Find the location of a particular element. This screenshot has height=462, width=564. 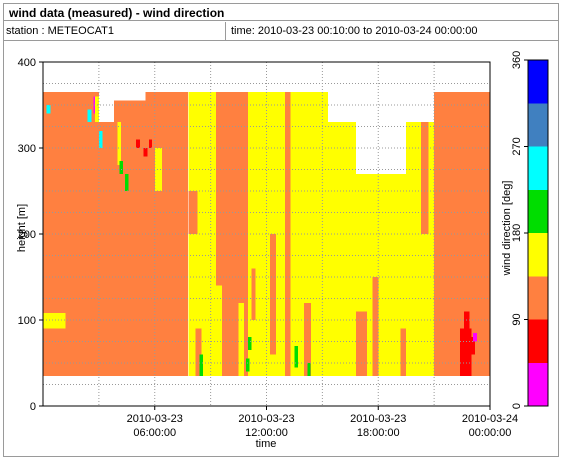

colorbar-tick-label: 0 is located at coordinates (517, 406).